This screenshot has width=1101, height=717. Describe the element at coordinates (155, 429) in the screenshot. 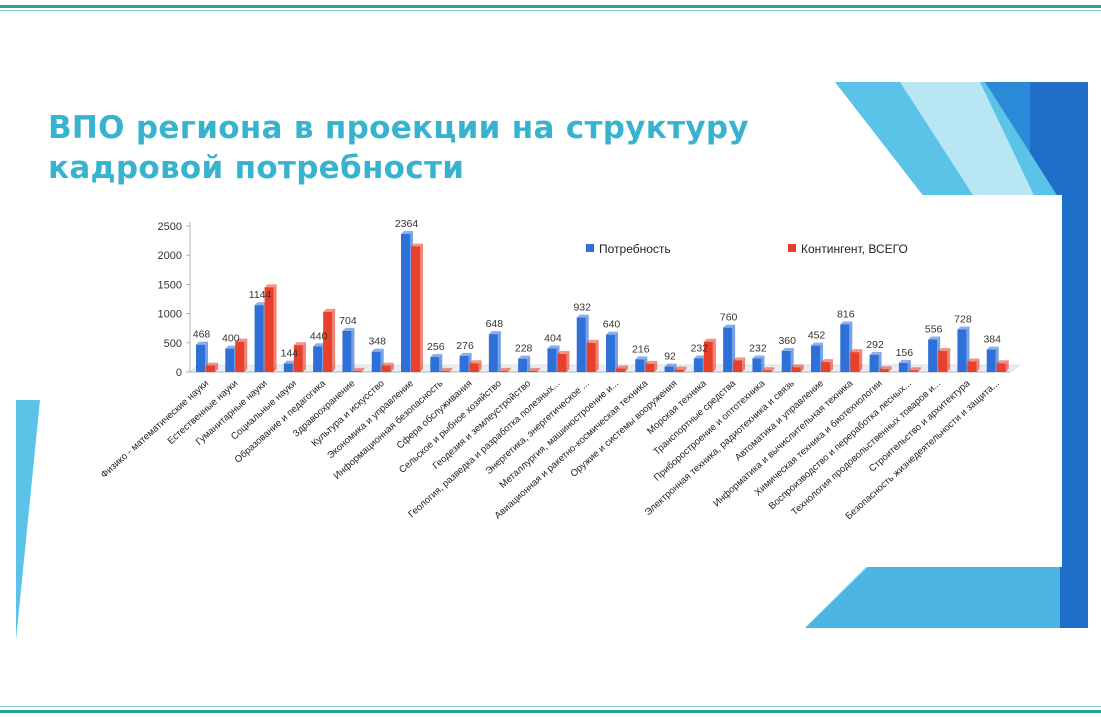

I see `x-tick-label: Физико - математические науки` at that location.